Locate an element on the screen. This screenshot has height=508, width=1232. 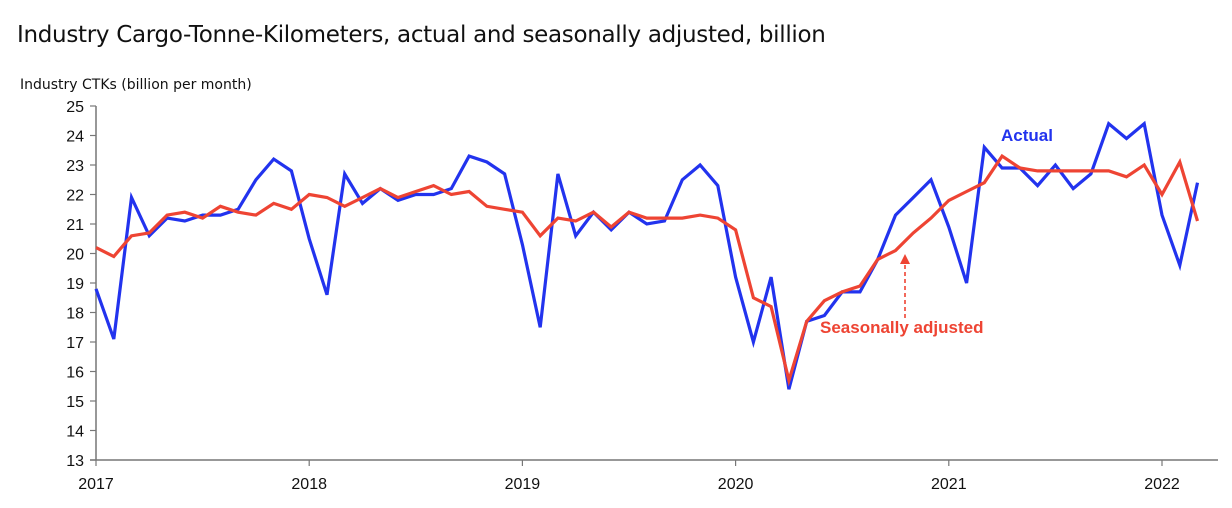
y-tick-label: 24 is located at coordinates (75, 137).